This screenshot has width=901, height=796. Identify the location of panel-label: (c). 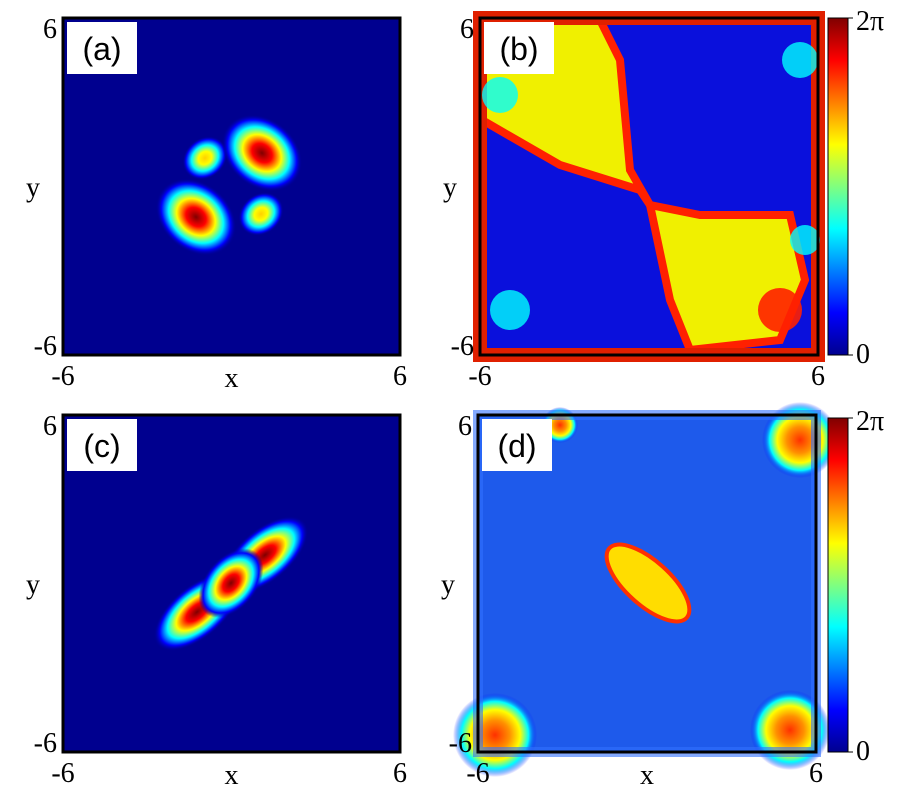
(101, 446).